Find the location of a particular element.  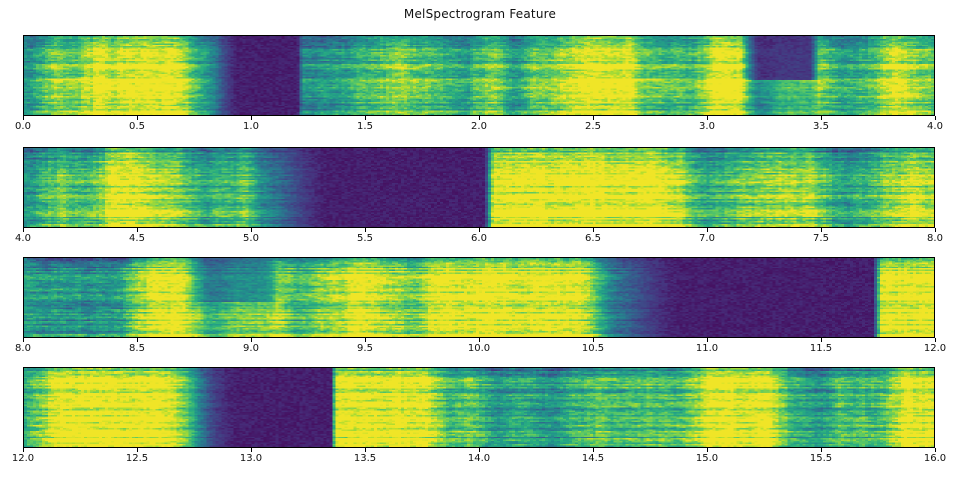

x-tick-label: 1.0 is located at coordinates (251, 126).